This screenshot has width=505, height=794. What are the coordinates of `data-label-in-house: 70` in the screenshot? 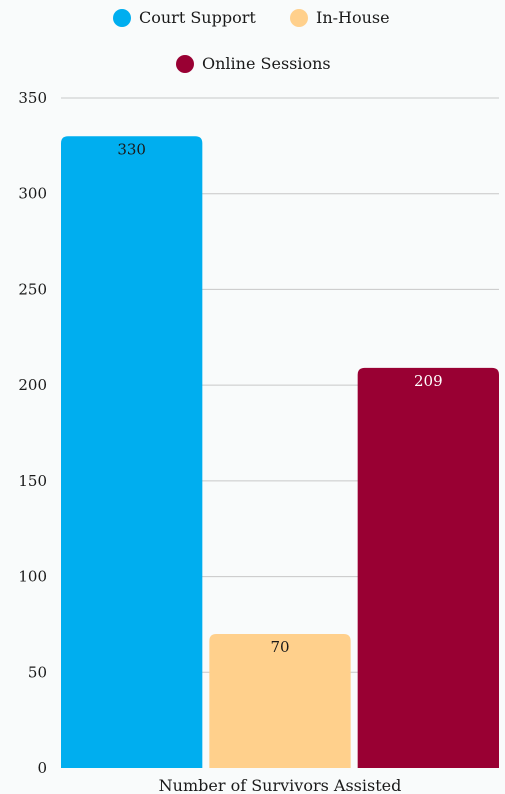 It's located at (279, 647).